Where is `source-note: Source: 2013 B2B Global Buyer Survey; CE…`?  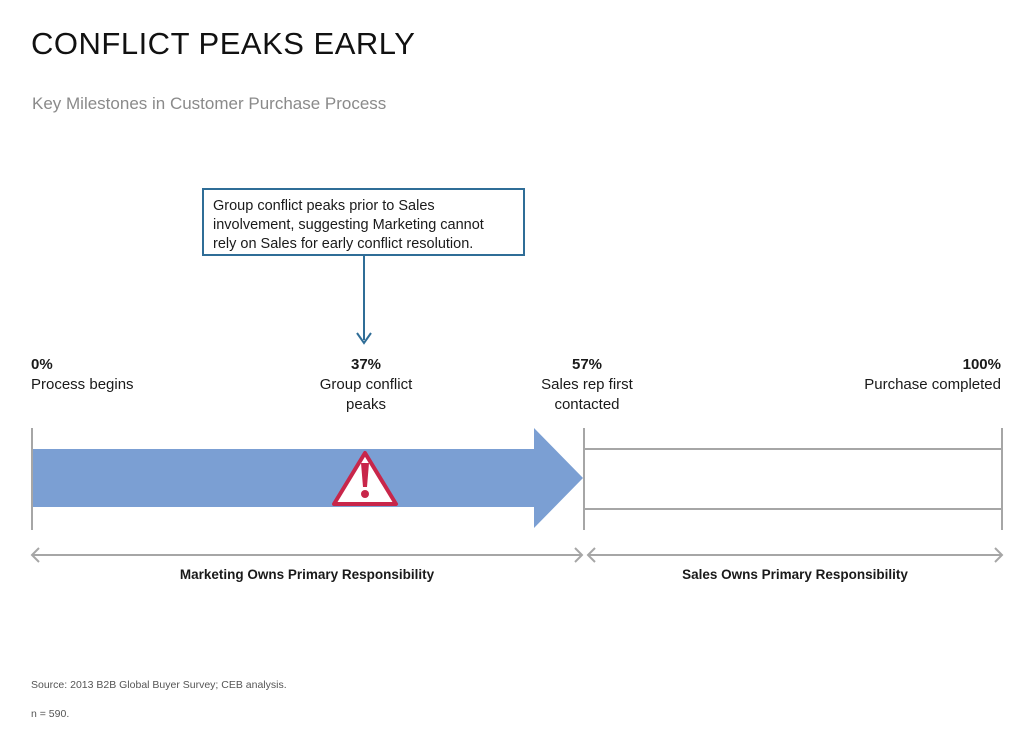
source-note: Source: 2013 B2B Global Buyer Survey; CE… is located at coordinates (159, 685).